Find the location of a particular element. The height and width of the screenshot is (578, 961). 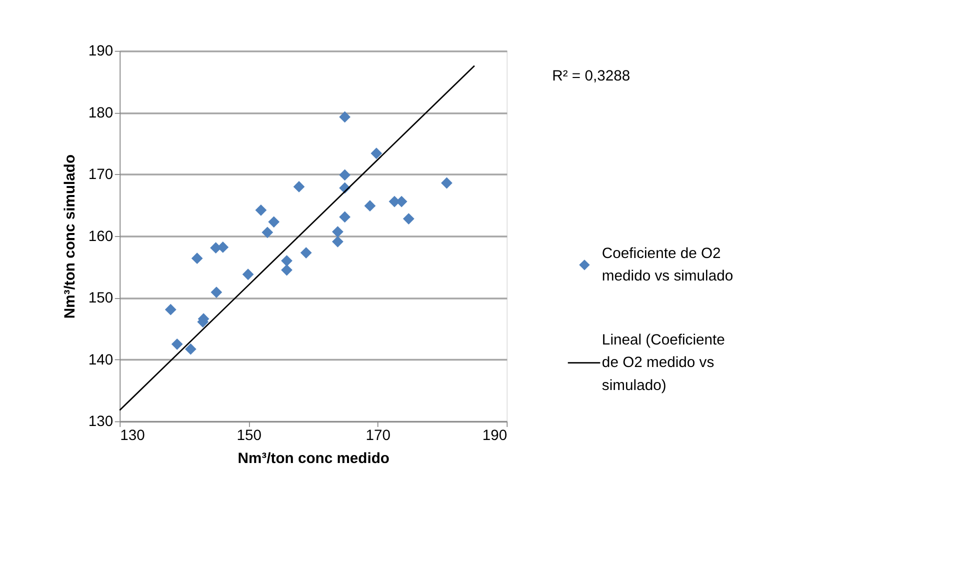

x-tick-label: 170 is located at coordinates (378, 436).